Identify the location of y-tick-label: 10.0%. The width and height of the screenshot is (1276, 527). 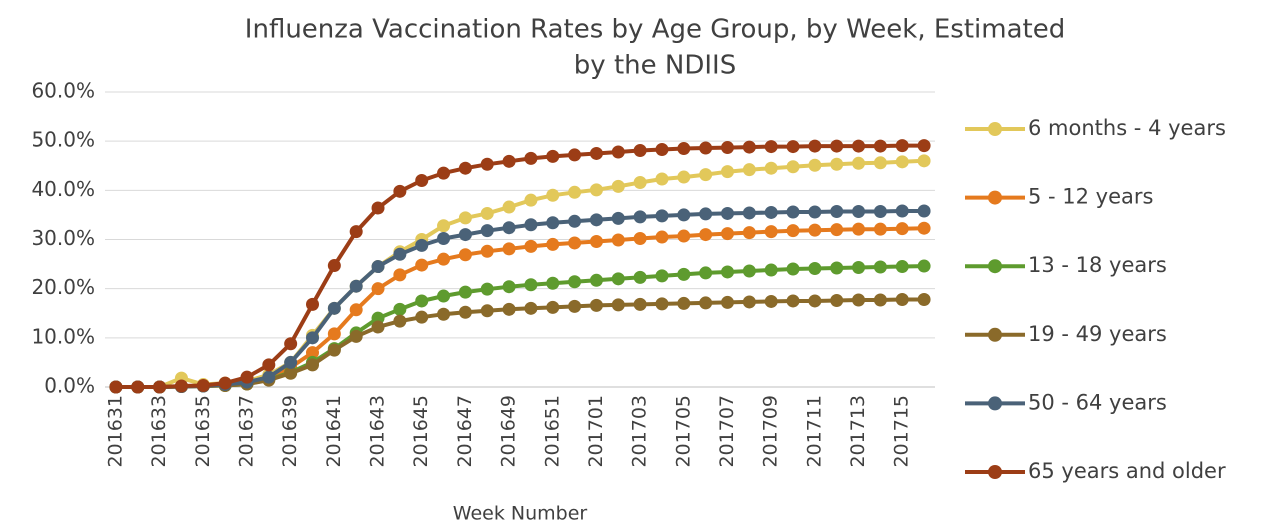
(63, 336).